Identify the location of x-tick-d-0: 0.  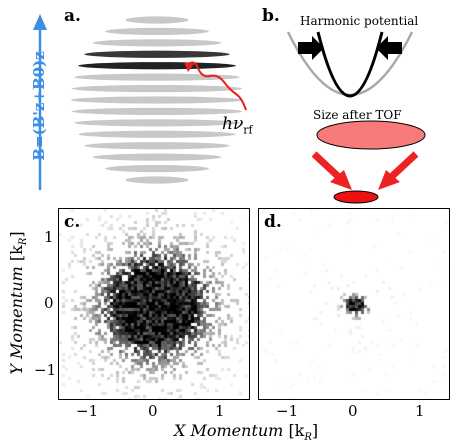
(353, 411).